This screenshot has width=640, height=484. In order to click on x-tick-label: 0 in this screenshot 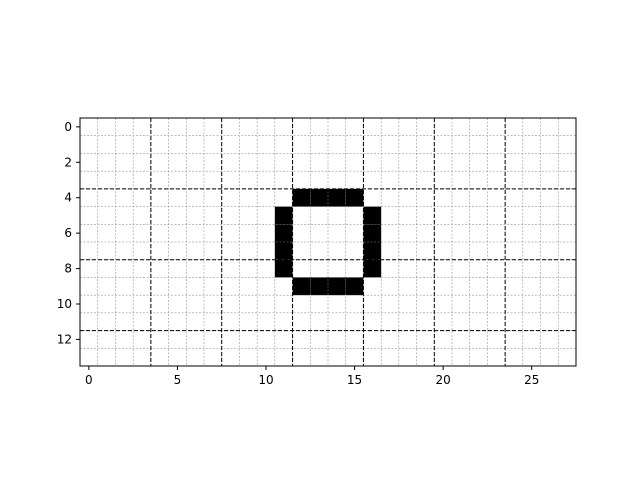, I will do `click(89, 380)`.